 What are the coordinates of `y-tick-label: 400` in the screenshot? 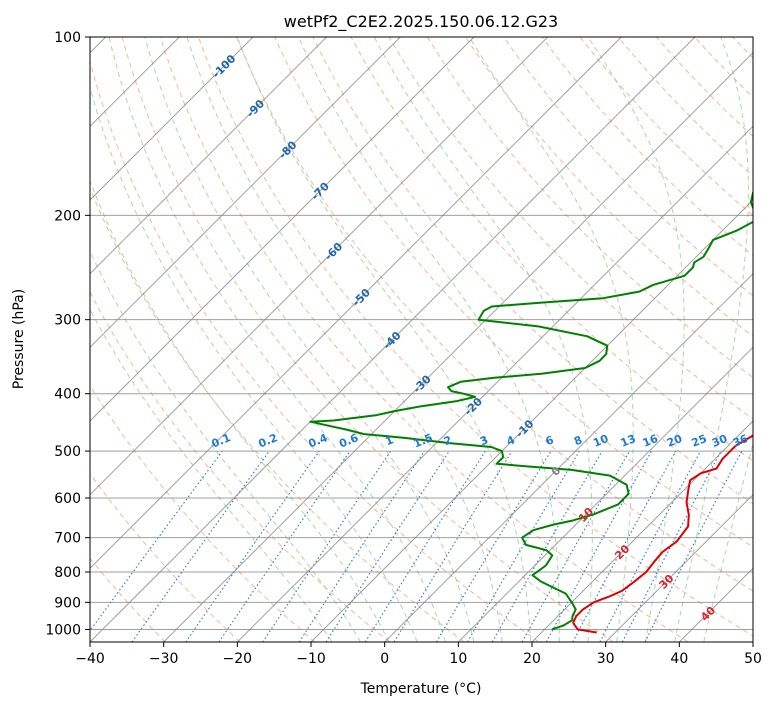 It's located at (67, 395).